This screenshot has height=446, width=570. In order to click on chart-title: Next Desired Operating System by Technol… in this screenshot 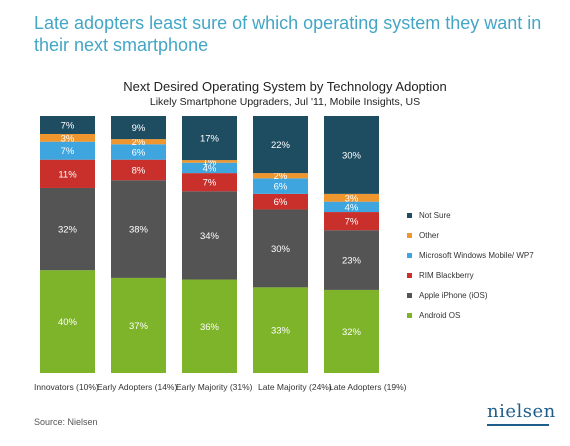, I will do `click(285, 86)`.